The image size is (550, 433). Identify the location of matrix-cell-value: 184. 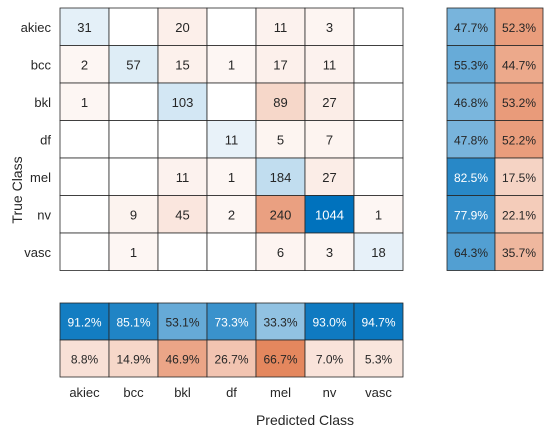
(281, 177).